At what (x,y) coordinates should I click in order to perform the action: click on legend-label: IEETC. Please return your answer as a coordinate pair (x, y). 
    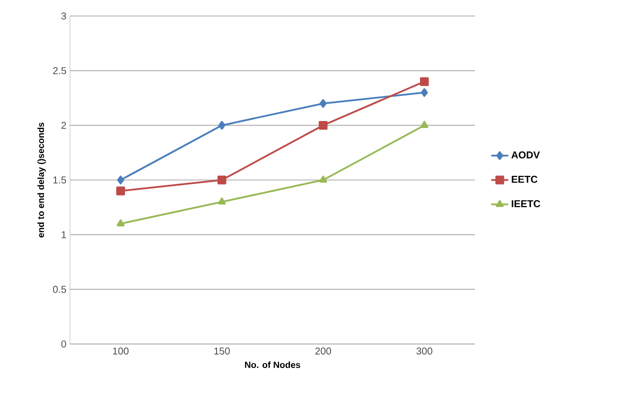
    Looking at the image, I should click on (526, 204).